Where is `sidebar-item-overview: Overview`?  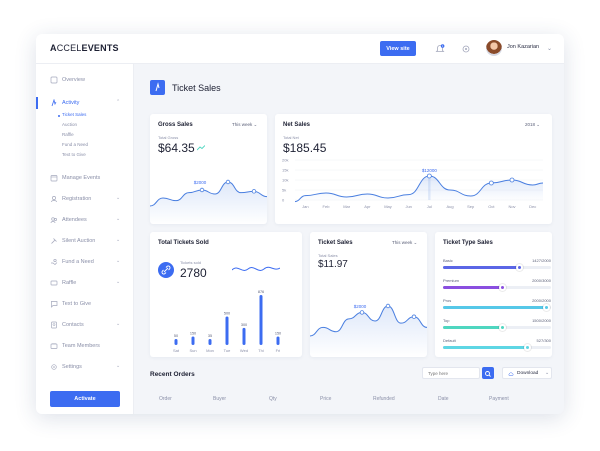 sidebar-item-overview: Overview is located at coordinates (85, 80).